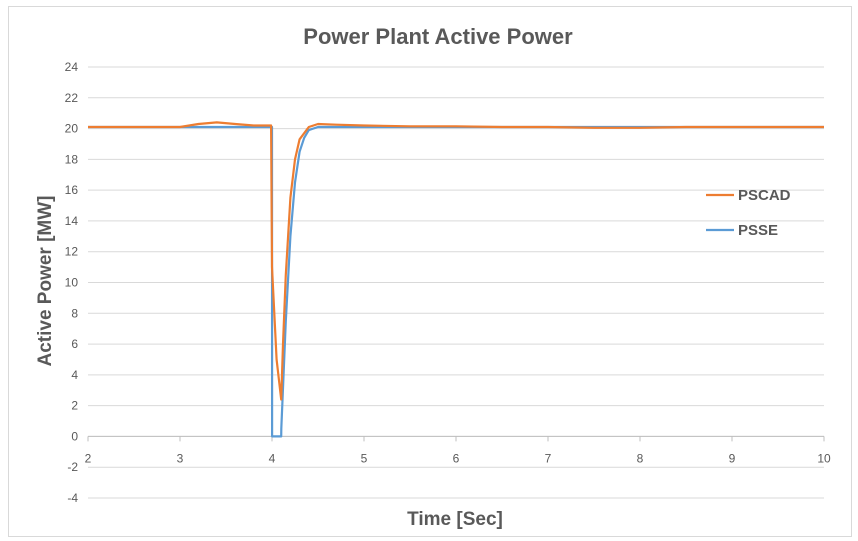 Image resolution: width=858 pixels, height=541 pixels. I want to click on y-tick-label: 4, so click(74, 375).